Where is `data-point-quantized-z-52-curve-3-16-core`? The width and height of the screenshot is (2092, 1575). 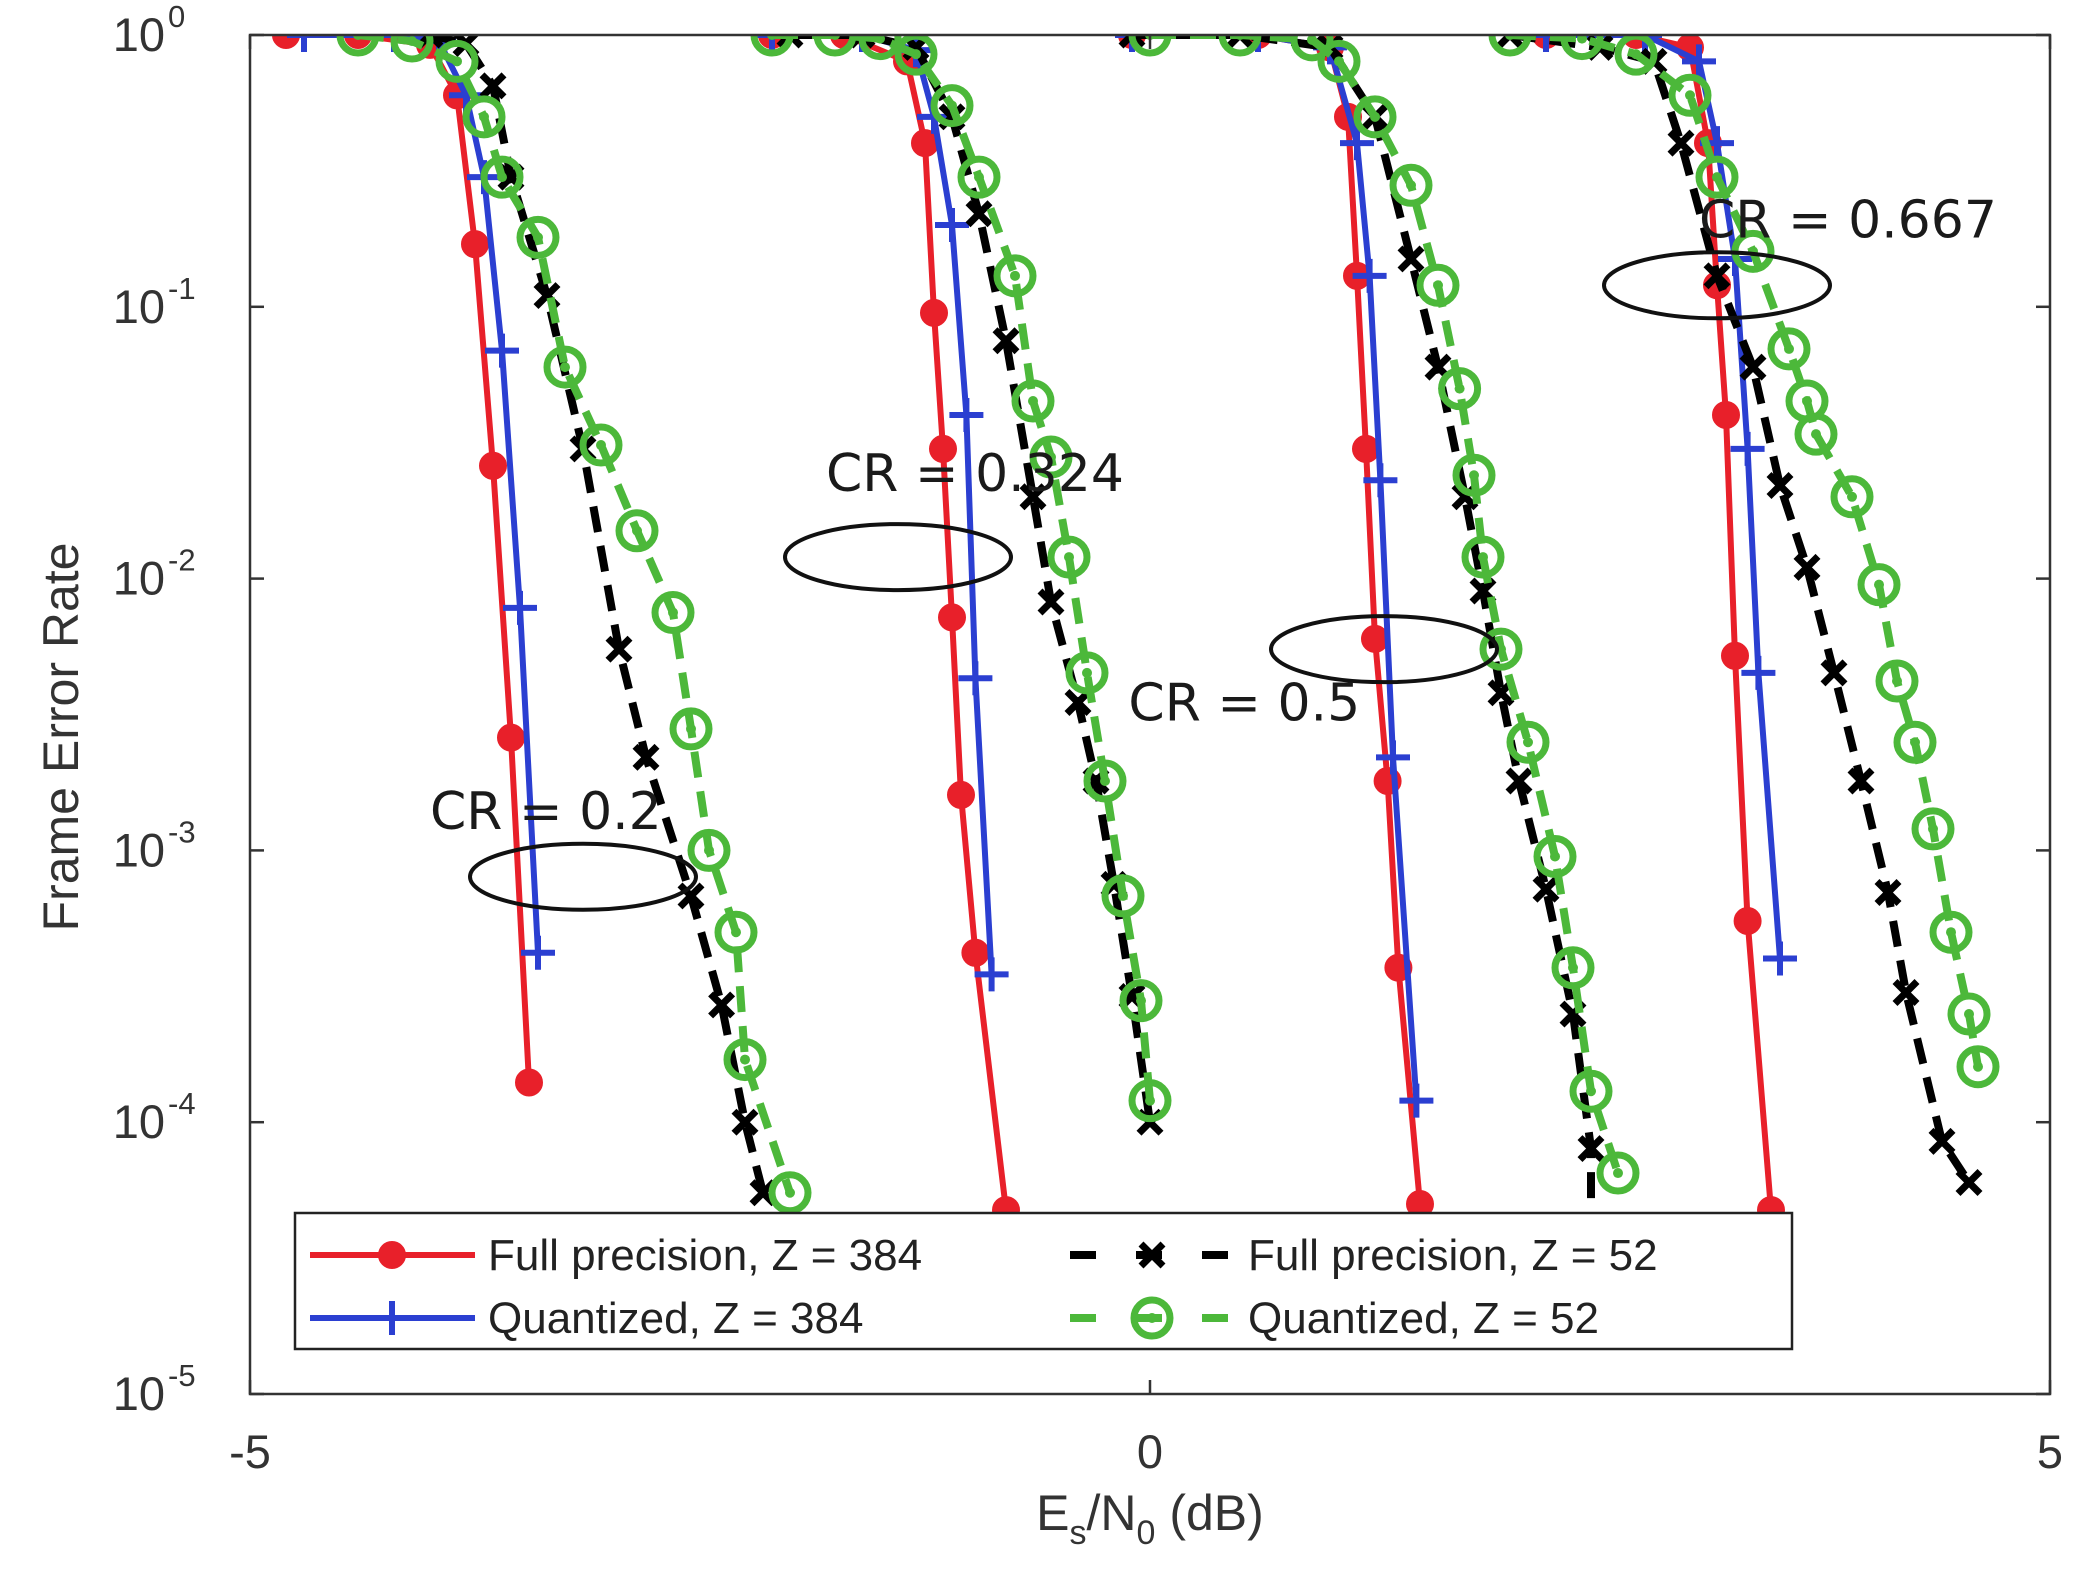 data-point-quantized-z-52-curve-3-16-core is located at coordinates (1618, 1173).